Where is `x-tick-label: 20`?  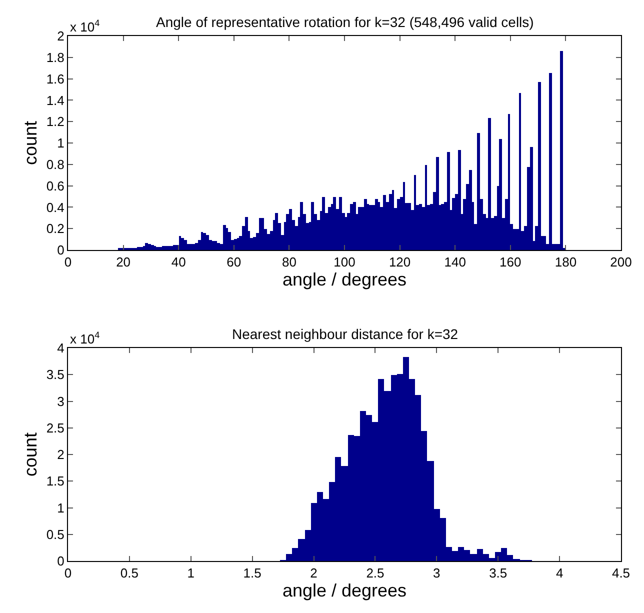
x-tick-label: 20 is located at coordinates (123, 262).